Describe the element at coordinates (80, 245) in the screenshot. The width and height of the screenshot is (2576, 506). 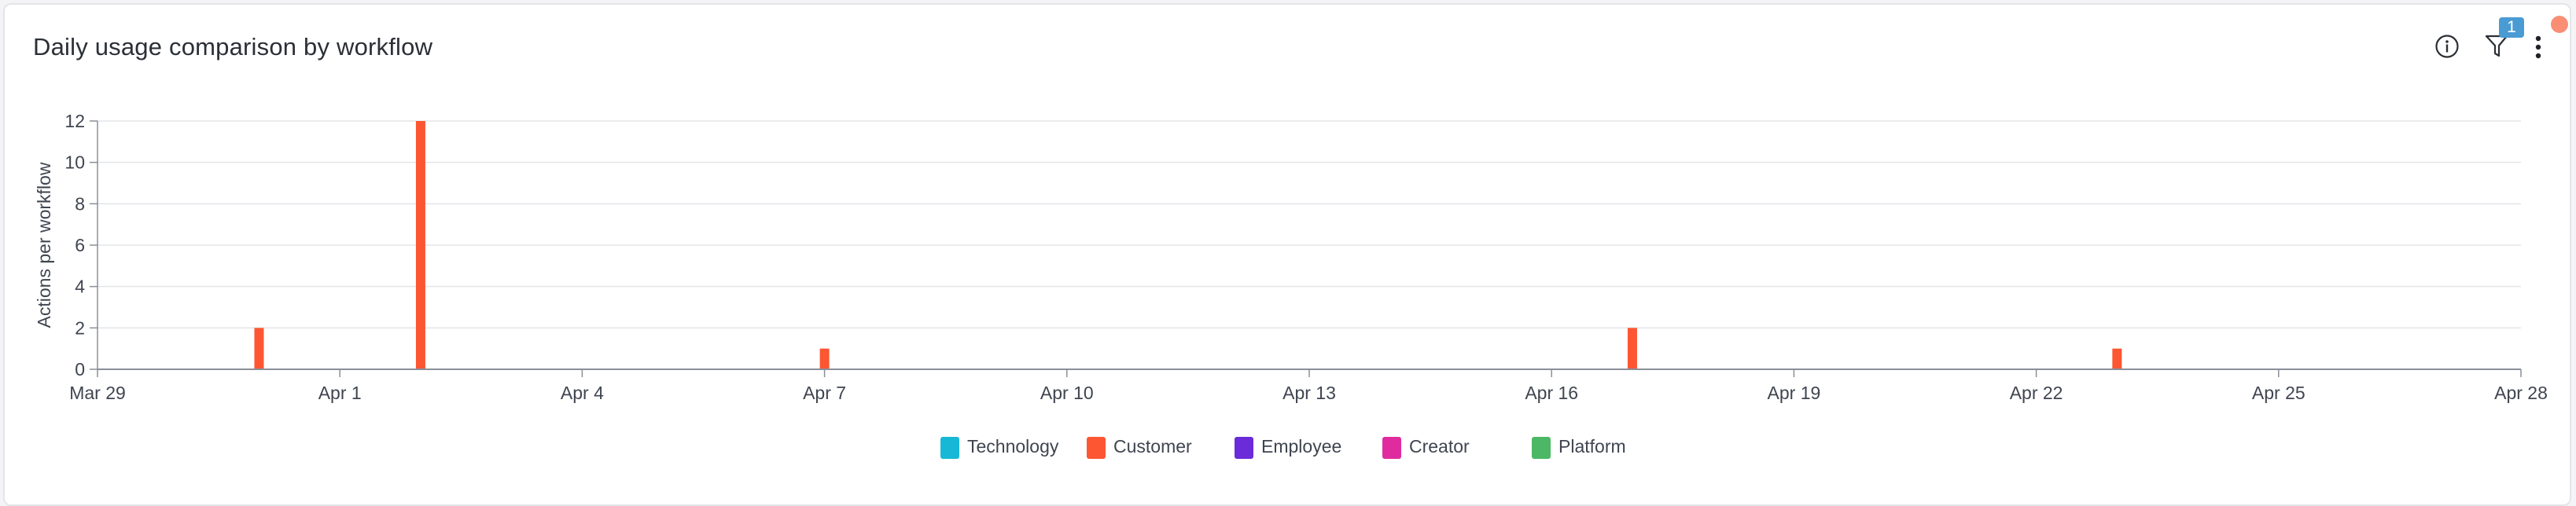
I see `y-tick-label: 6` at that location.